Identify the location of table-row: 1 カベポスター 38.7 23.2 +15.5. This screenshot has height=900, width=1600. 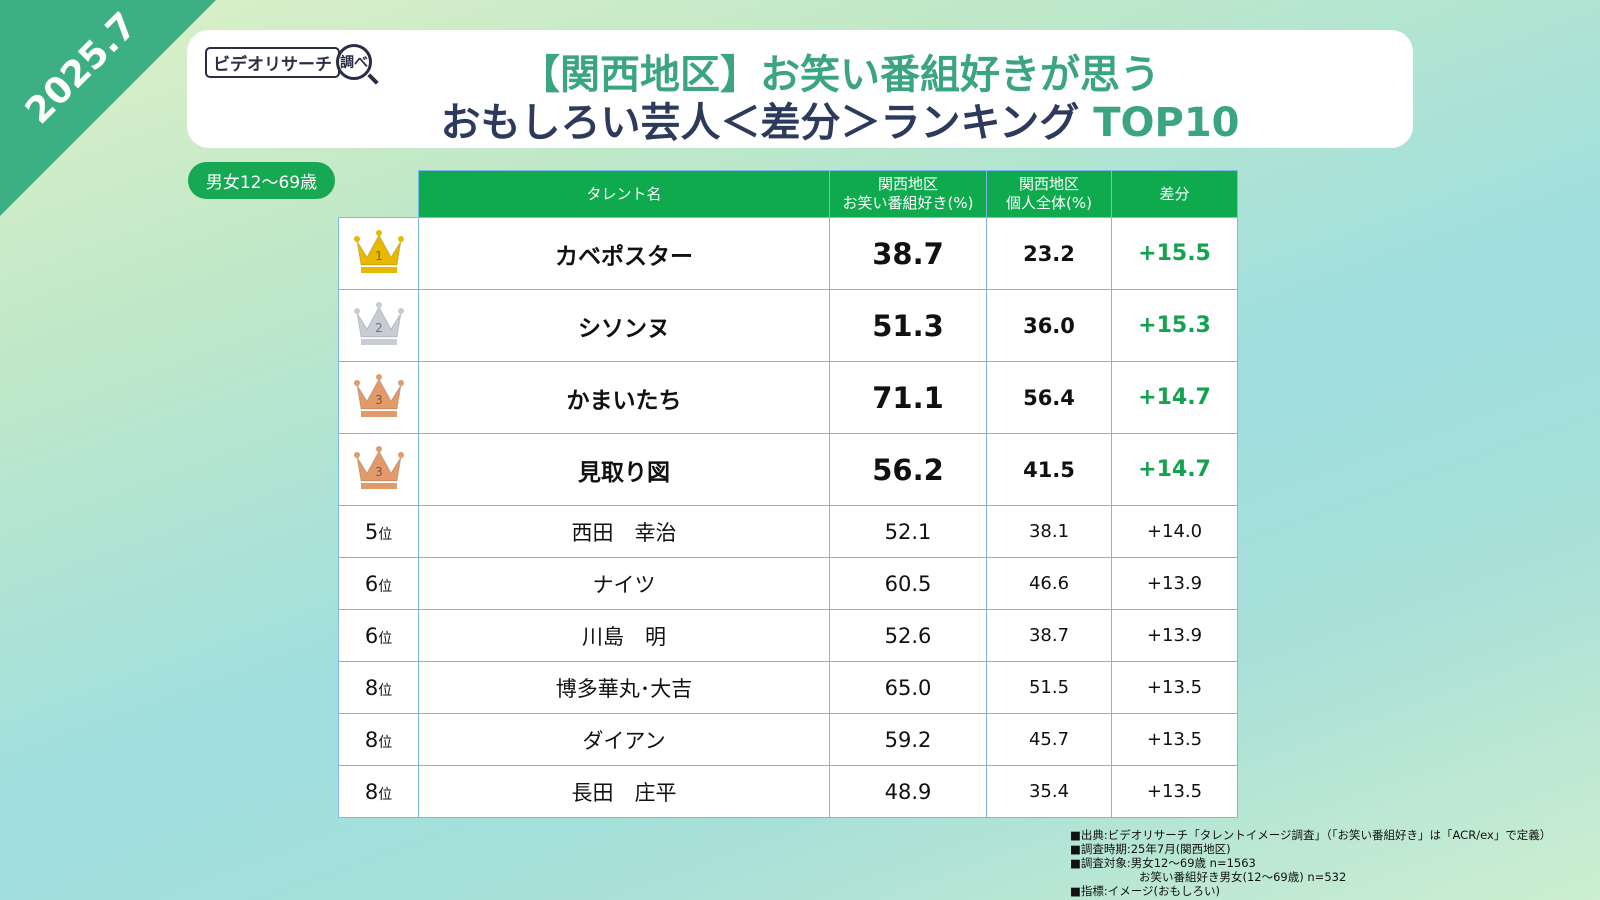
(788, 253).